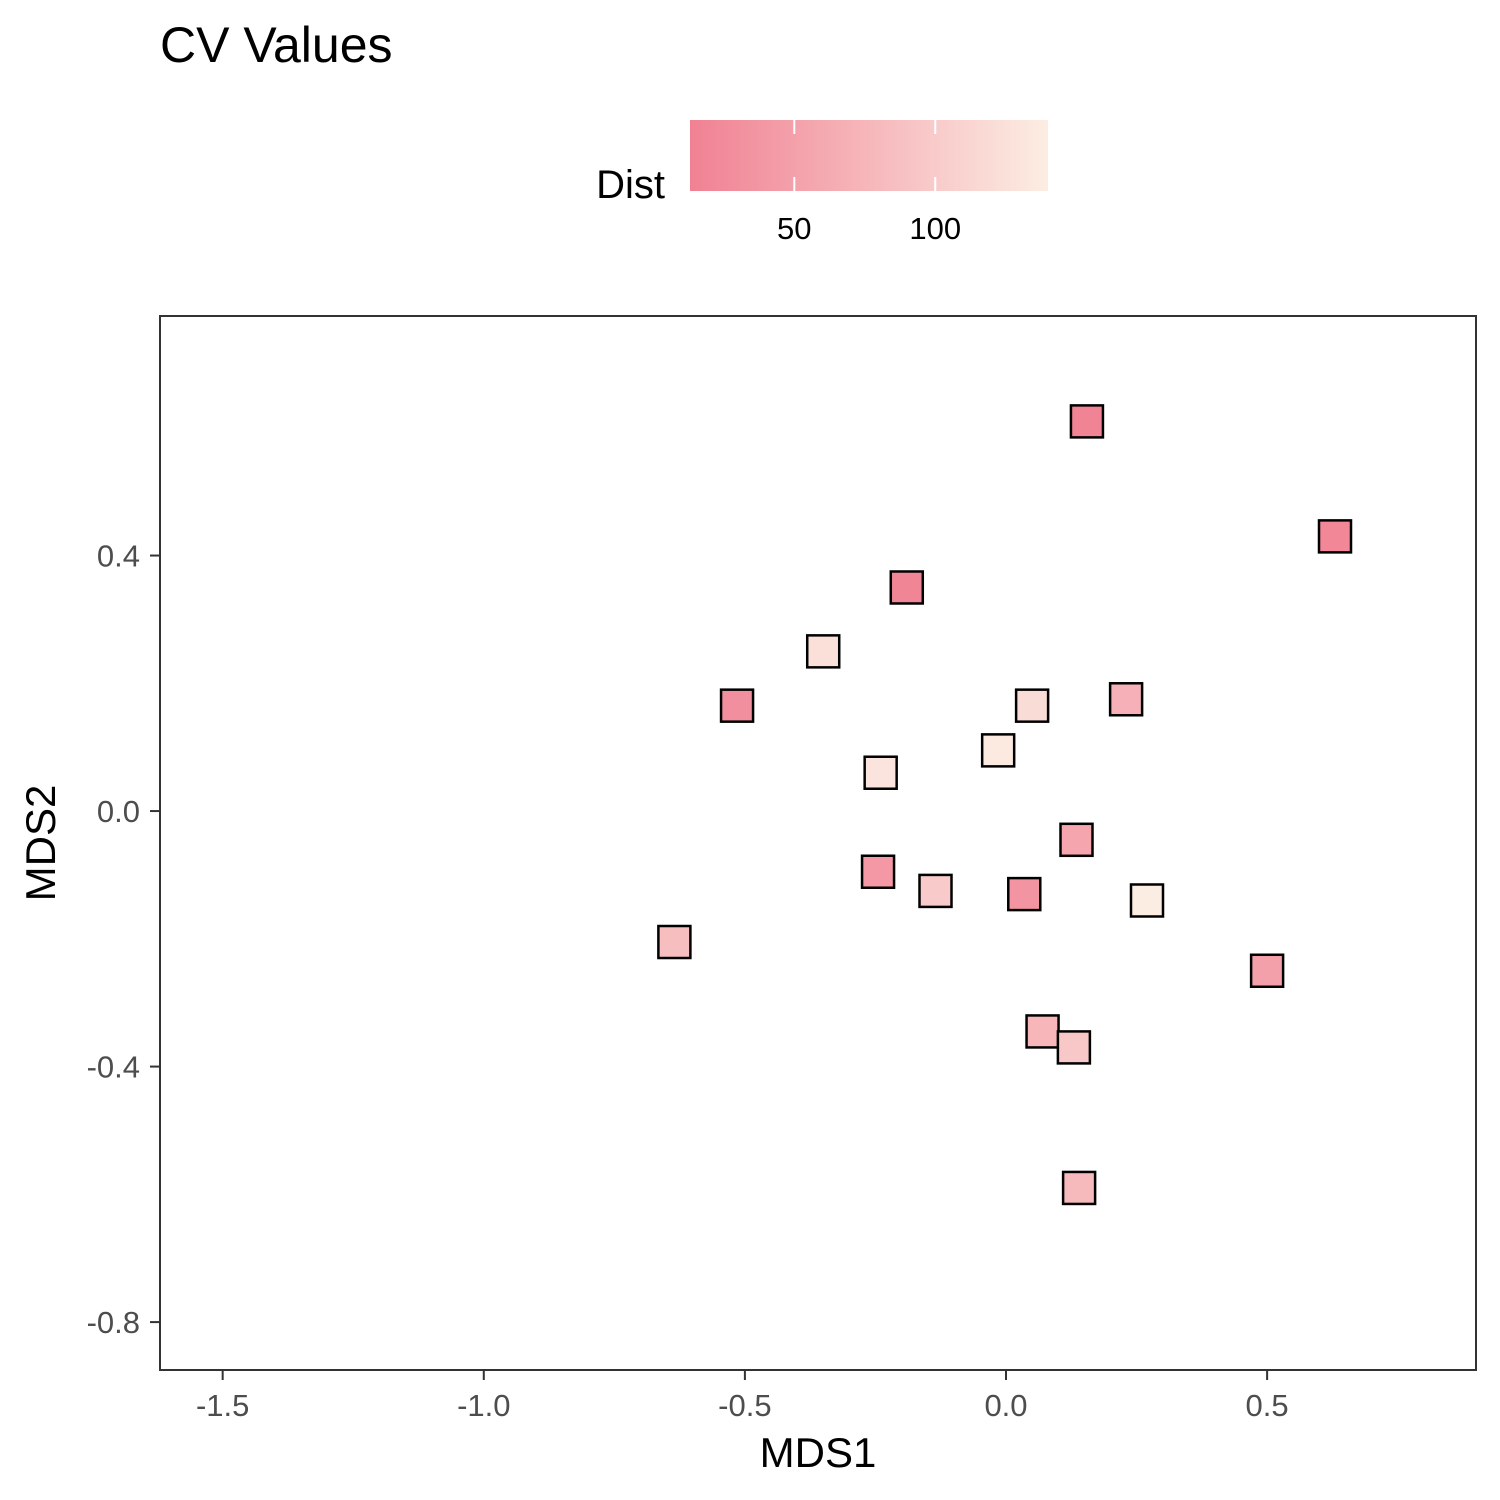  What do you see at coordinates (744, 1405) in the screenshot?
I see `x-tick-label: -0.5` at bounding box center [744, 1405].